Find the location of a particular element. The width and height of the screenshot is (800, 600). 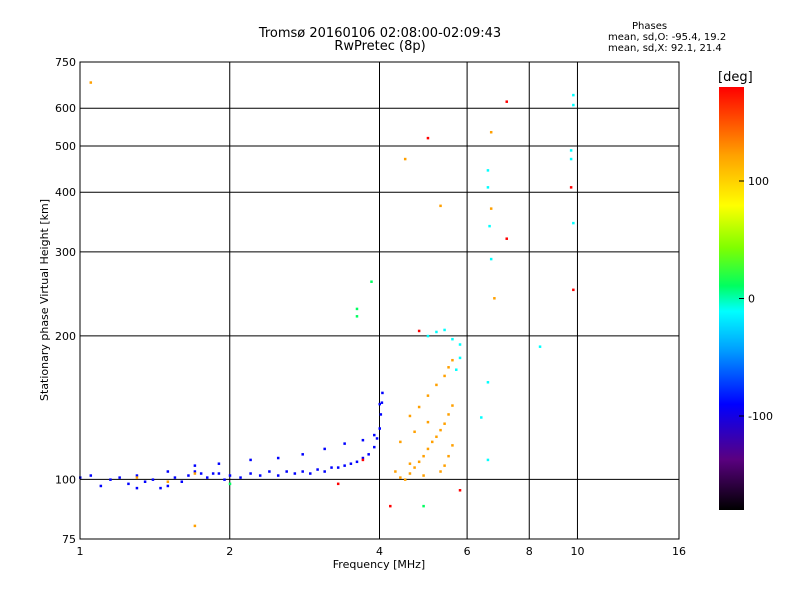

chart-subtitle: RwPretec (8p) is located at coordinates (380, 46).